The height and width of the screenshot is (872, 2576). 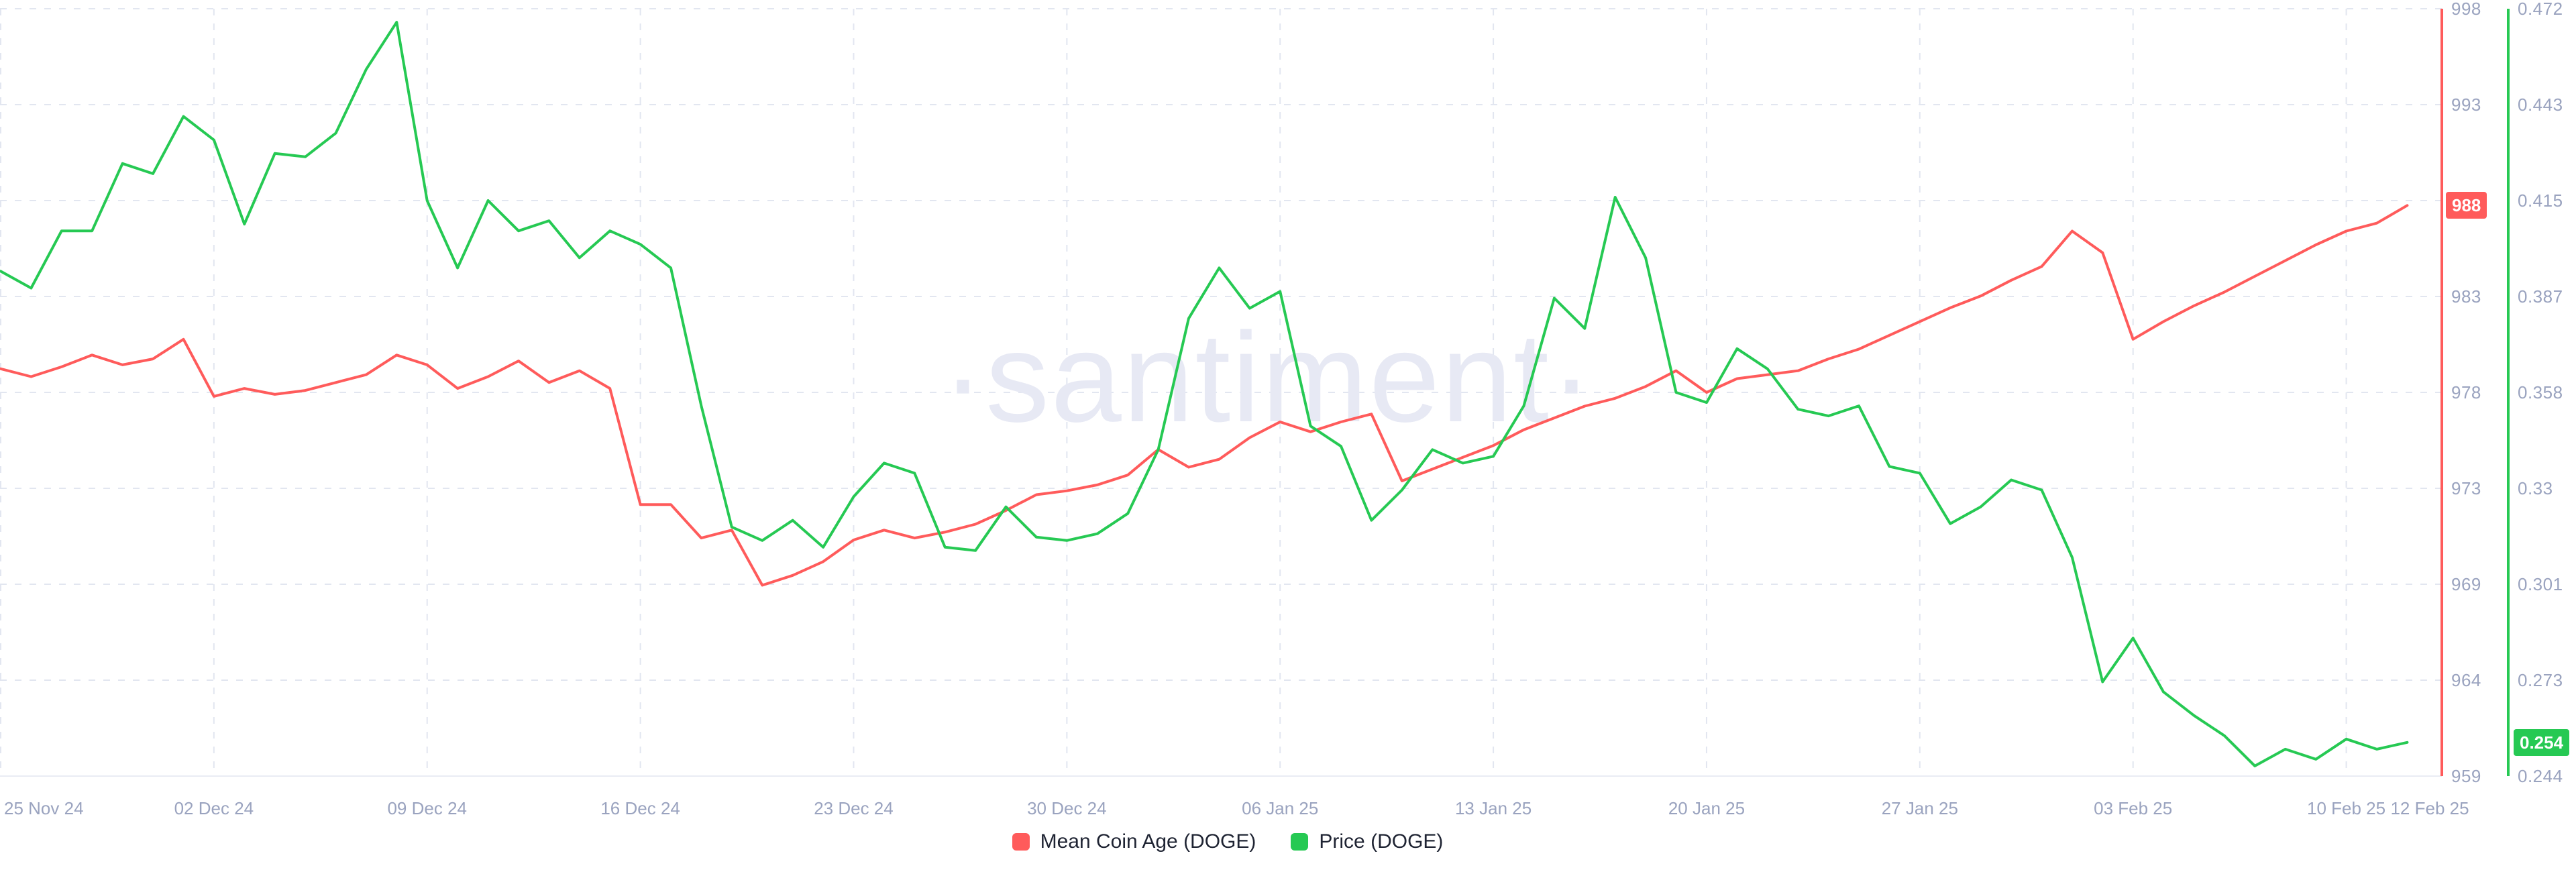 What do you see at coordinates (2466, 776) in the screenshot?
I see `red-axis-tick-label: 959` at bounding box center [2466, 776].